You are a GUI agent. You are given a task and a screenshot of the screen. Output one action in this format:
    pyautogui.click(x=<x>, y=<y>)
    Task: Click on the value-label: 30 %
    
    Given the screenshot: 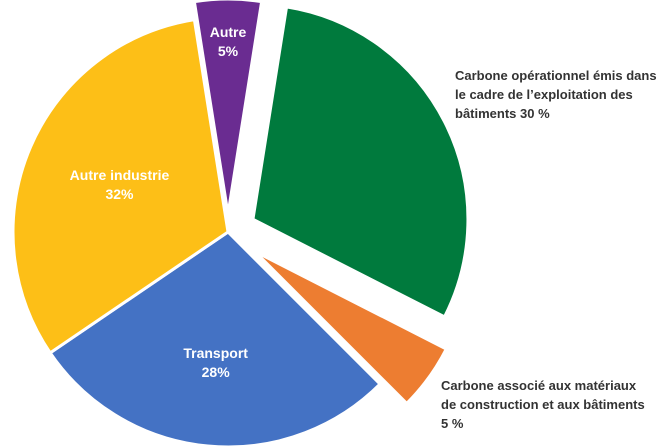 What is the action you would take?
    pyautogui.click(x=535, y=113)
    